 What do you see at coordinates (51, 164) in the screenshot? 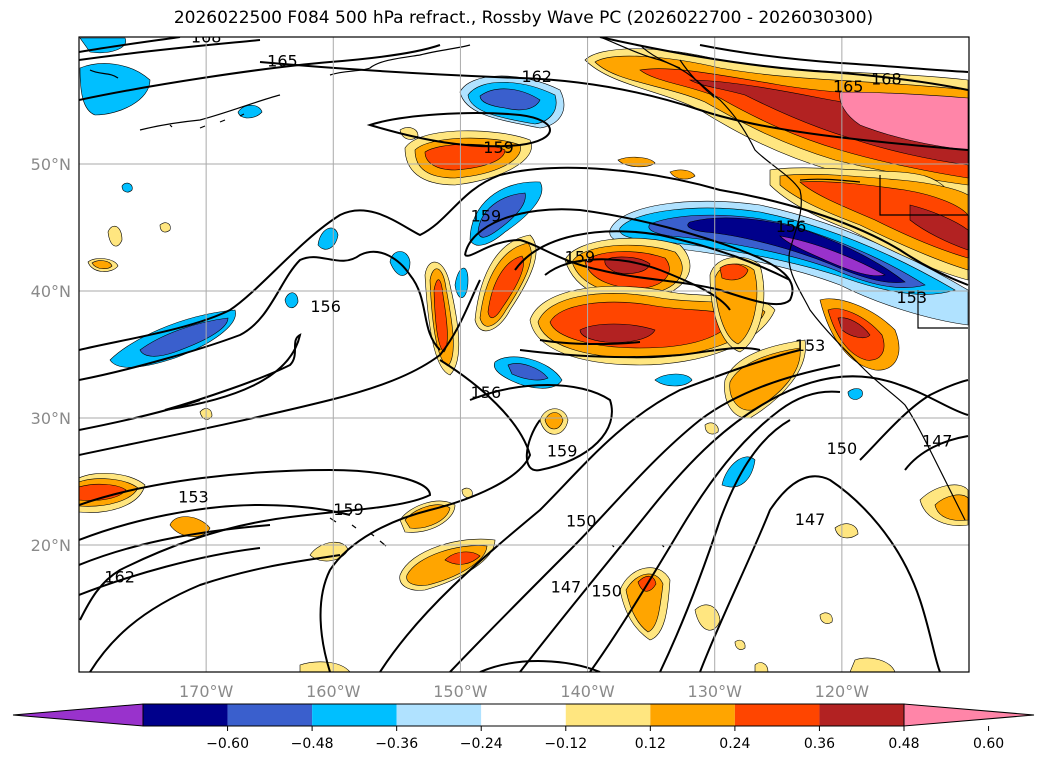
I see `lat-tick-label: 50°N` at bounding box center [51, 164].